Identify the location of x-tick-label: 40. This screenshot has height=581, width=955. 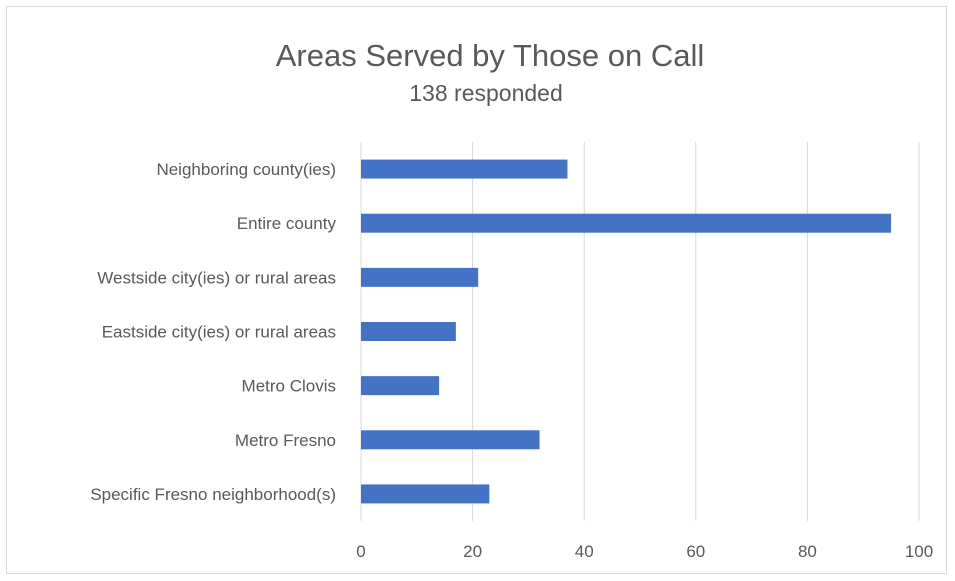
(584, 551).